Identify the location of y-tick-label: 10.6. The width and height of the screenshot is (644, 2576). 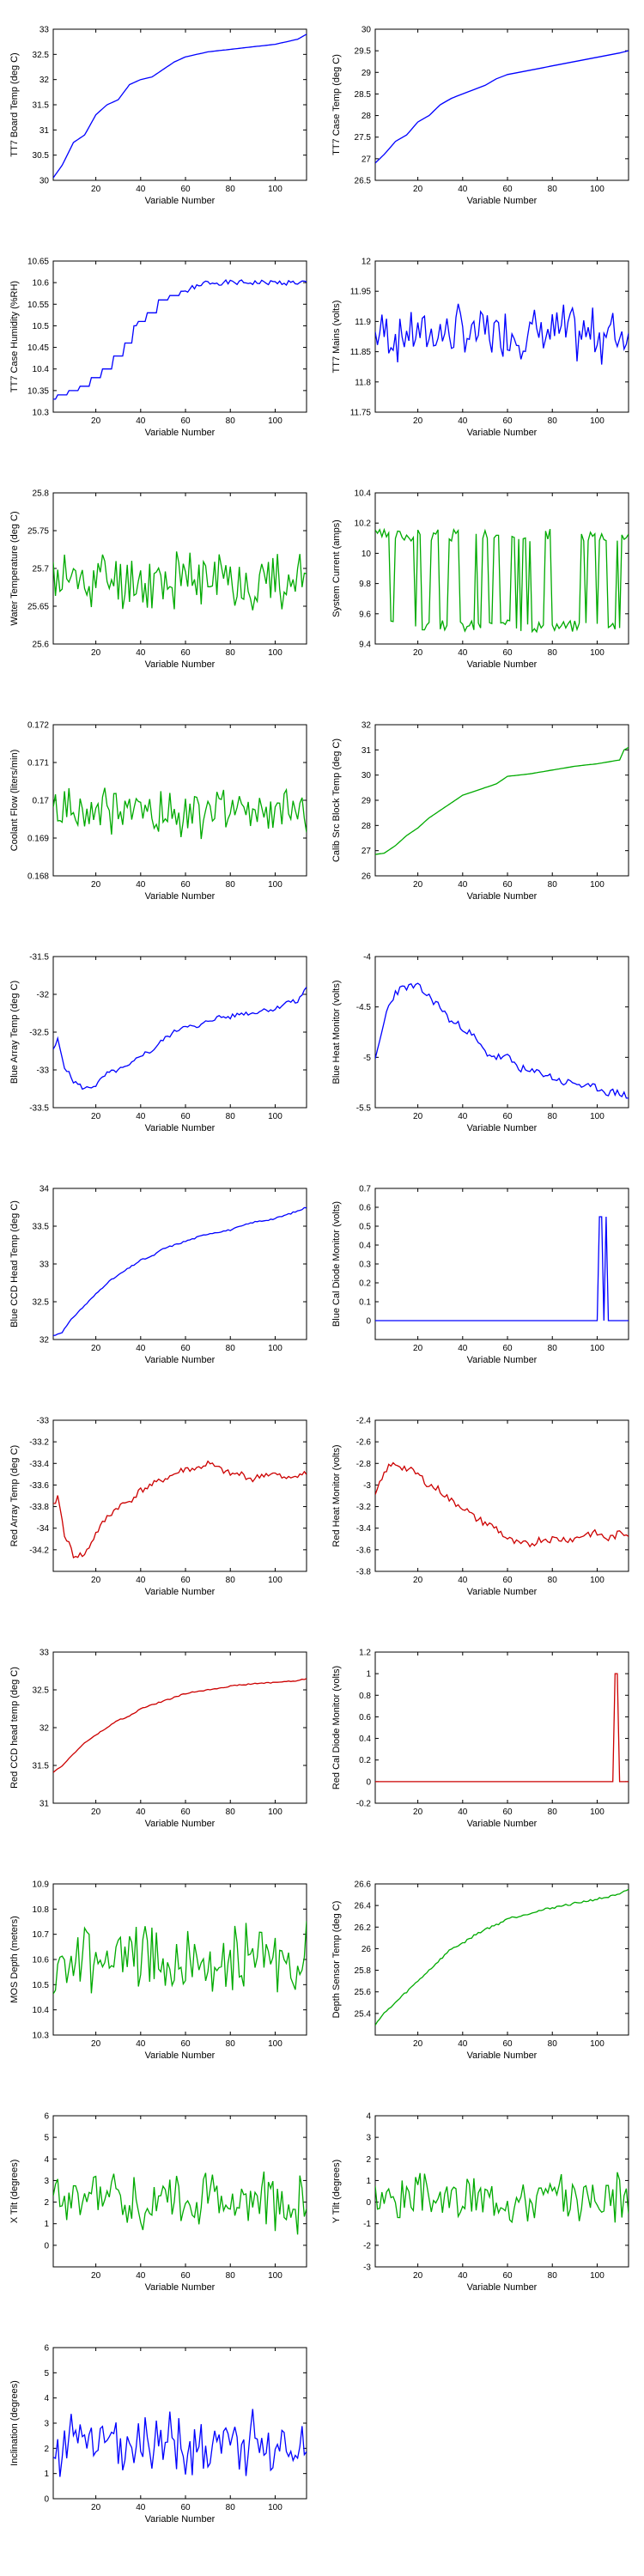
(41, 284).